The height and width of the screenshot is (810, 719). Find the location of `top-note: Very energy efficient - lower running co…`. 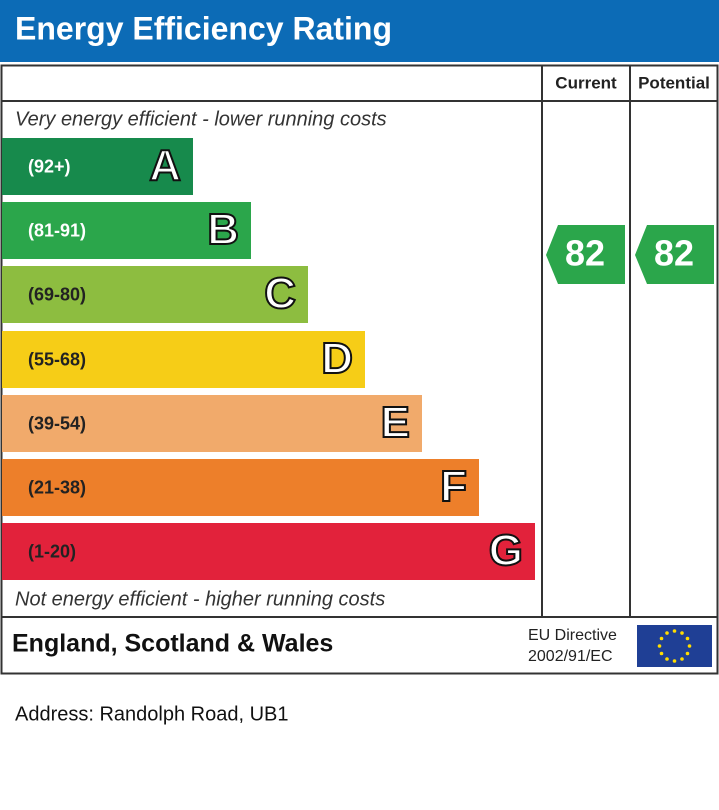

top-note: Very energy efficient - lower running co… is located at coordinates (201, 119).